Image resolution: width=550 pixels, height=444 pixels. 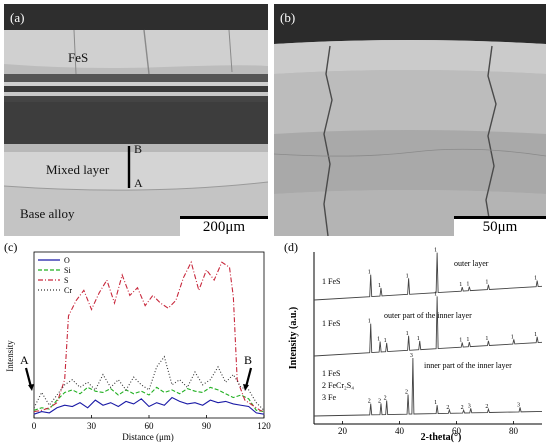 What do you see at coordinates (293, 338) in the screenshot?
I see `xrd-y-axis-label: Intensity (a.u.)` at bounding box center [293, 338].